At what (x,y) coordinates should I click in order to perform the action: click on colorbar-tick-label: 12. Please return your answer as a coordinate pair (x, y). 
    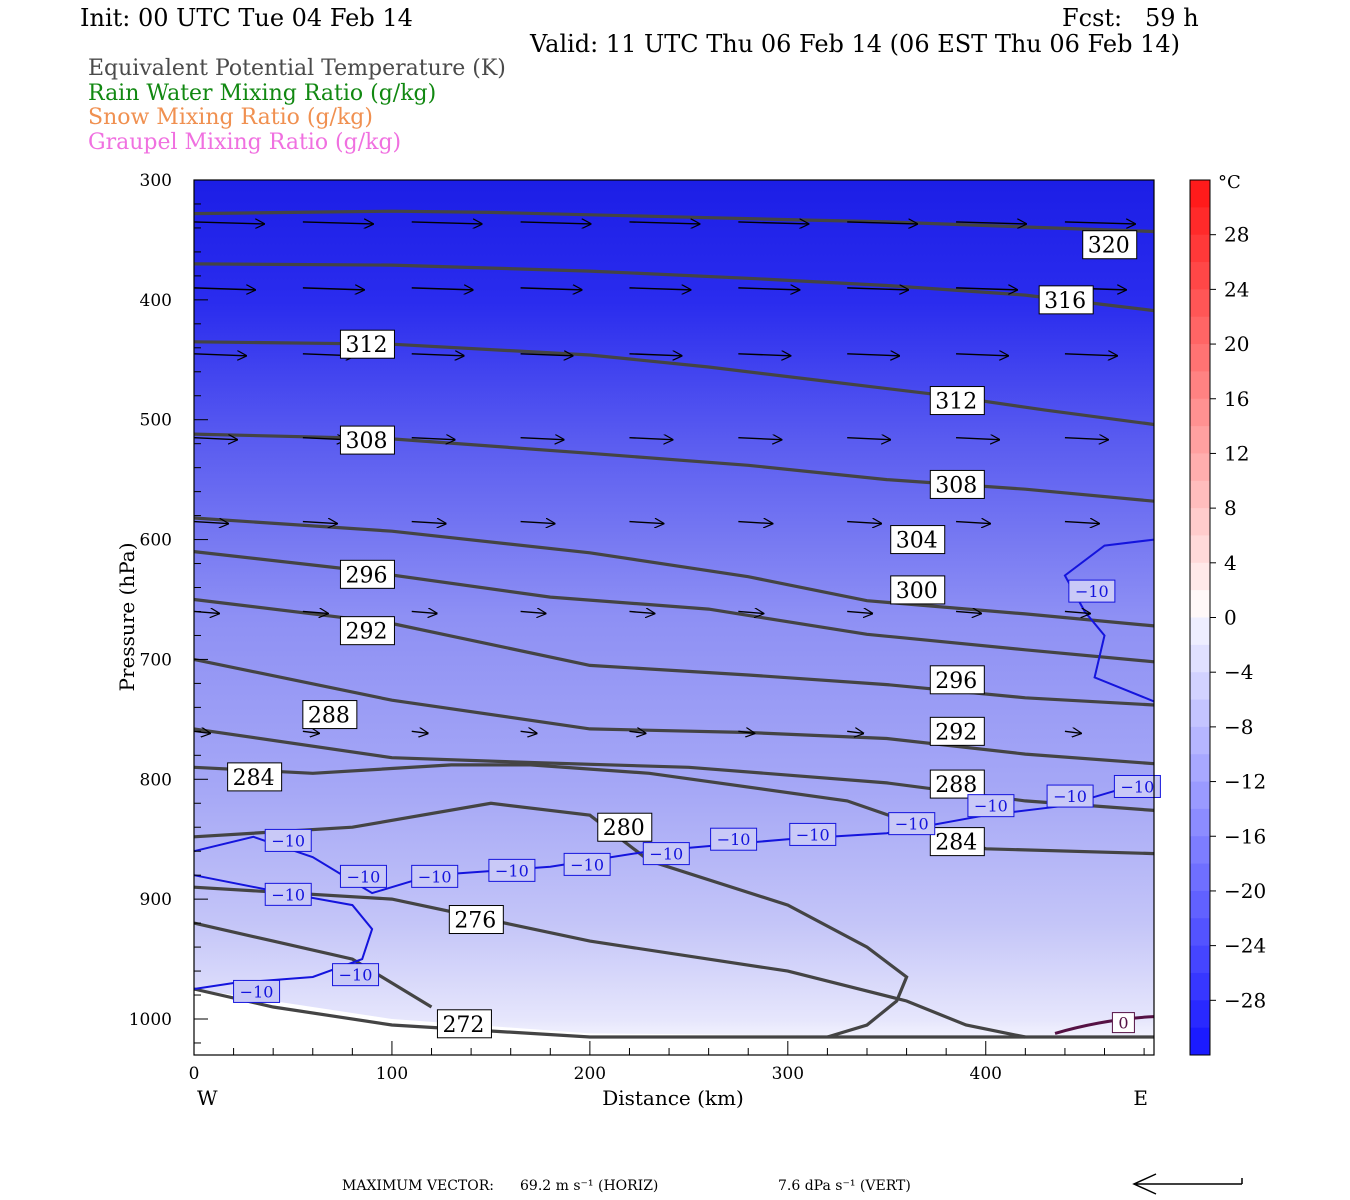
    Looking at the image, I should click on (1236, 453).